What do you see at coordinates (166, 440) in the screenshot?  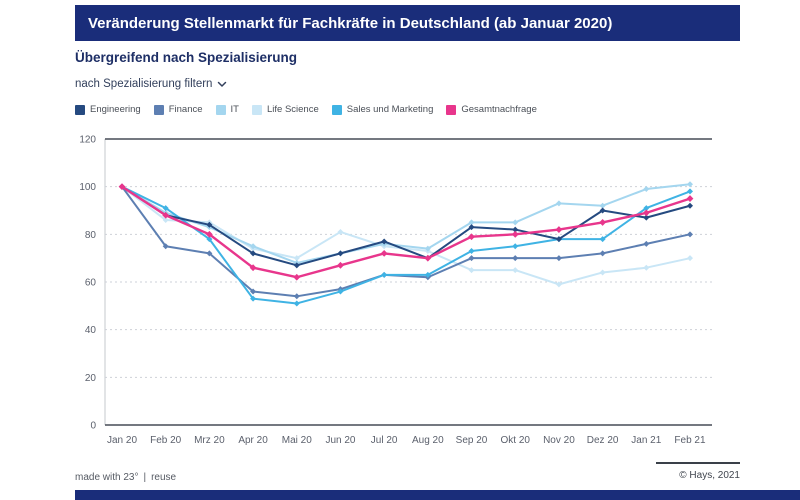 I see `x-tick-label-feb-20: Feb 20` at bounding box center [166, 440].